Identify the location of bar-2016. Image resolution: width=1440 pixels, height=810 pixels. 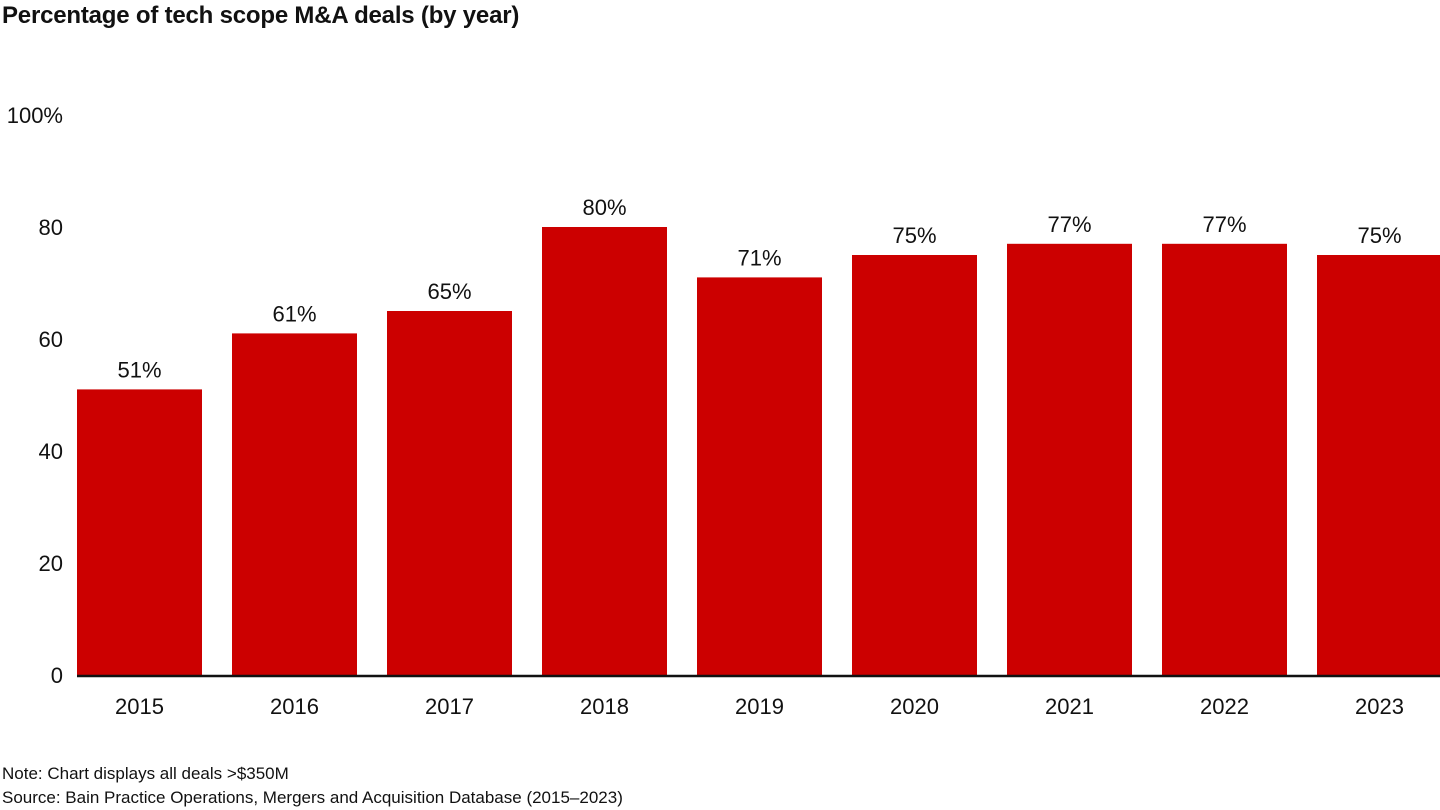
(294, 504).